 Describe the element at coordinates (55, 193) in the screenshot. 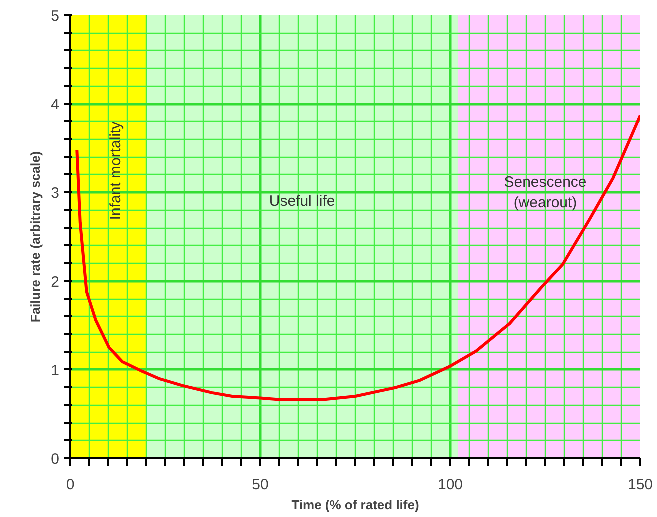

I see `y-tick-label: 3` at that location.